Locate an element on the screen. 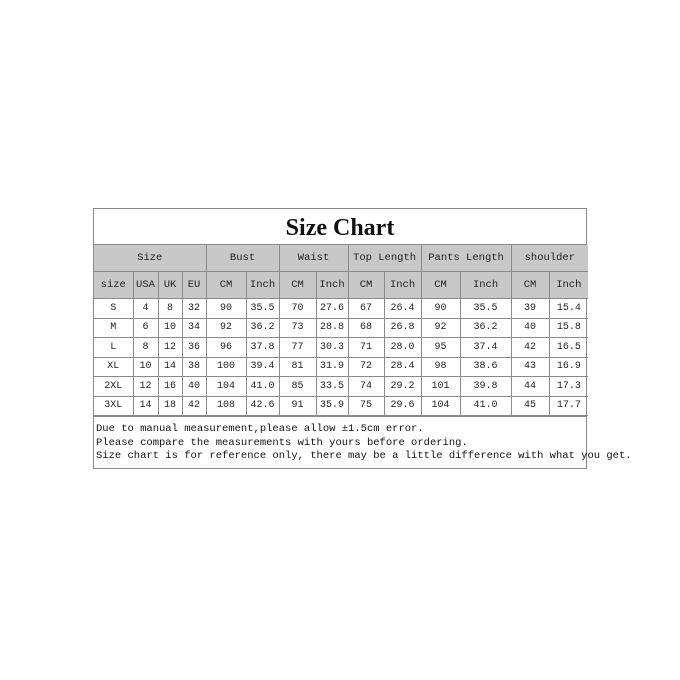 The width and height of the screenshot is (680, 680). table-cell: L is located at coordinates (114, 347).